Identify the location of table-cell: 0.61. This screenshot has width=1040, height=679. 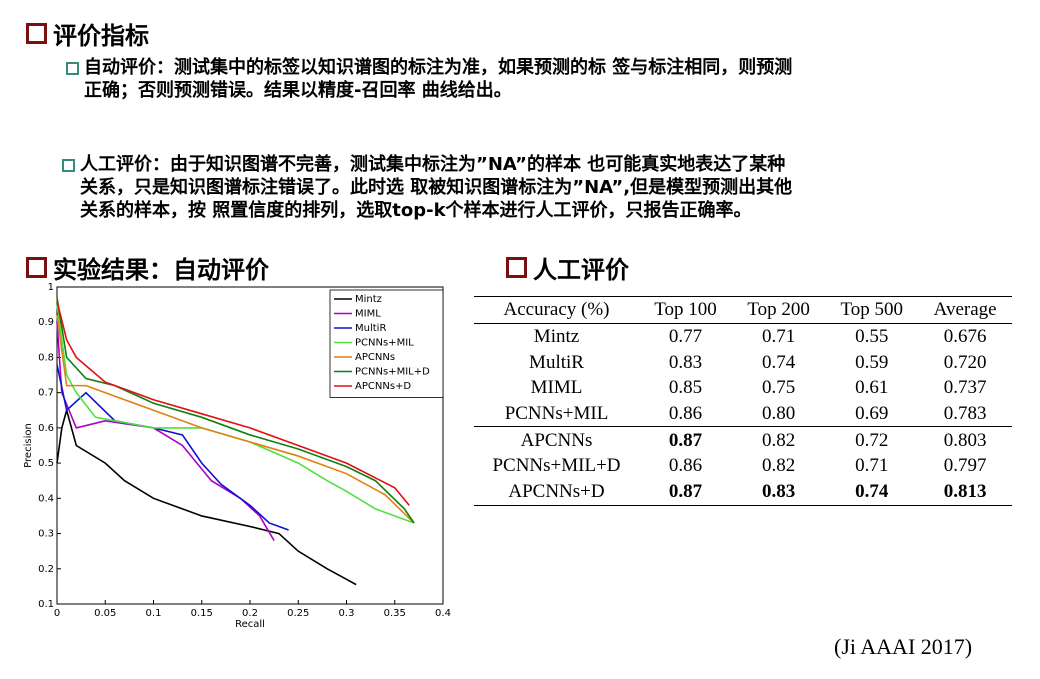
(872, 388).